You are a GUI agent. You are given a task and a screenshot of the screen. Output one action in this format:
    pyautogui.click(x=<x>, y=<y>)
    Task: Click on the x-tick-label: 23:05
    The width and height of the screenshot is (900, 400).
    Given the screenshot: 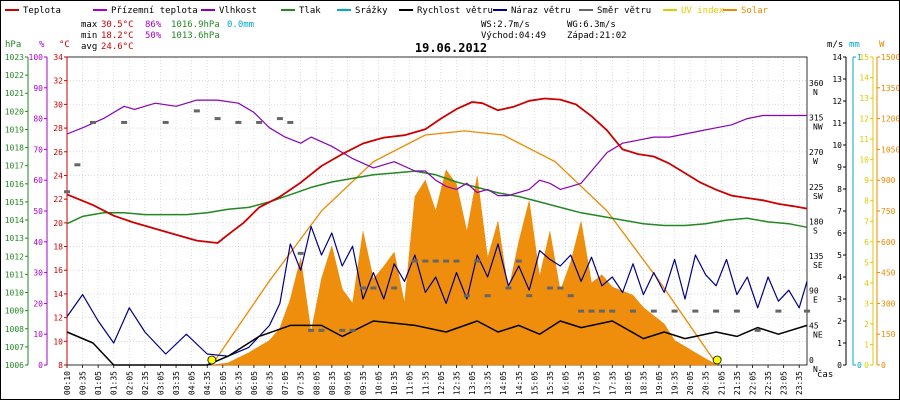 What is the action you would take?
    pyautogui.click(x=784, y=383)
    